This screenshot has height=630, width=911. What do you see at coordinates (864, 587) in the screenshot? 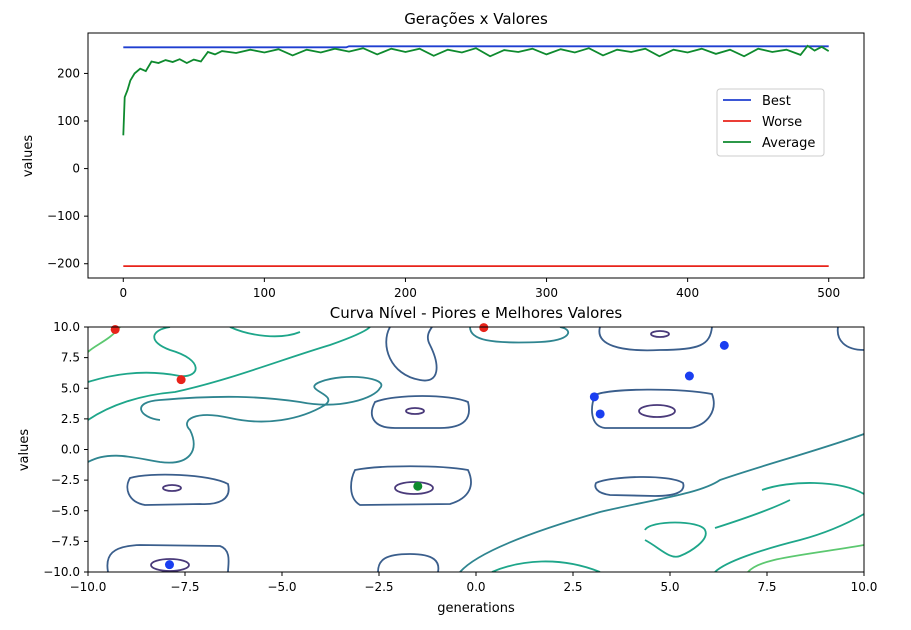
I see `x-tick-label: 10.0` at bounding box center [864, 587].